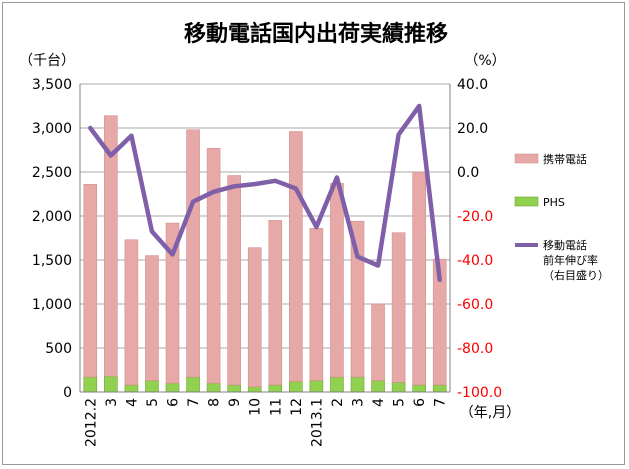  I want to click on legend-label-keitai: 携帯電話, so click(565, 159).